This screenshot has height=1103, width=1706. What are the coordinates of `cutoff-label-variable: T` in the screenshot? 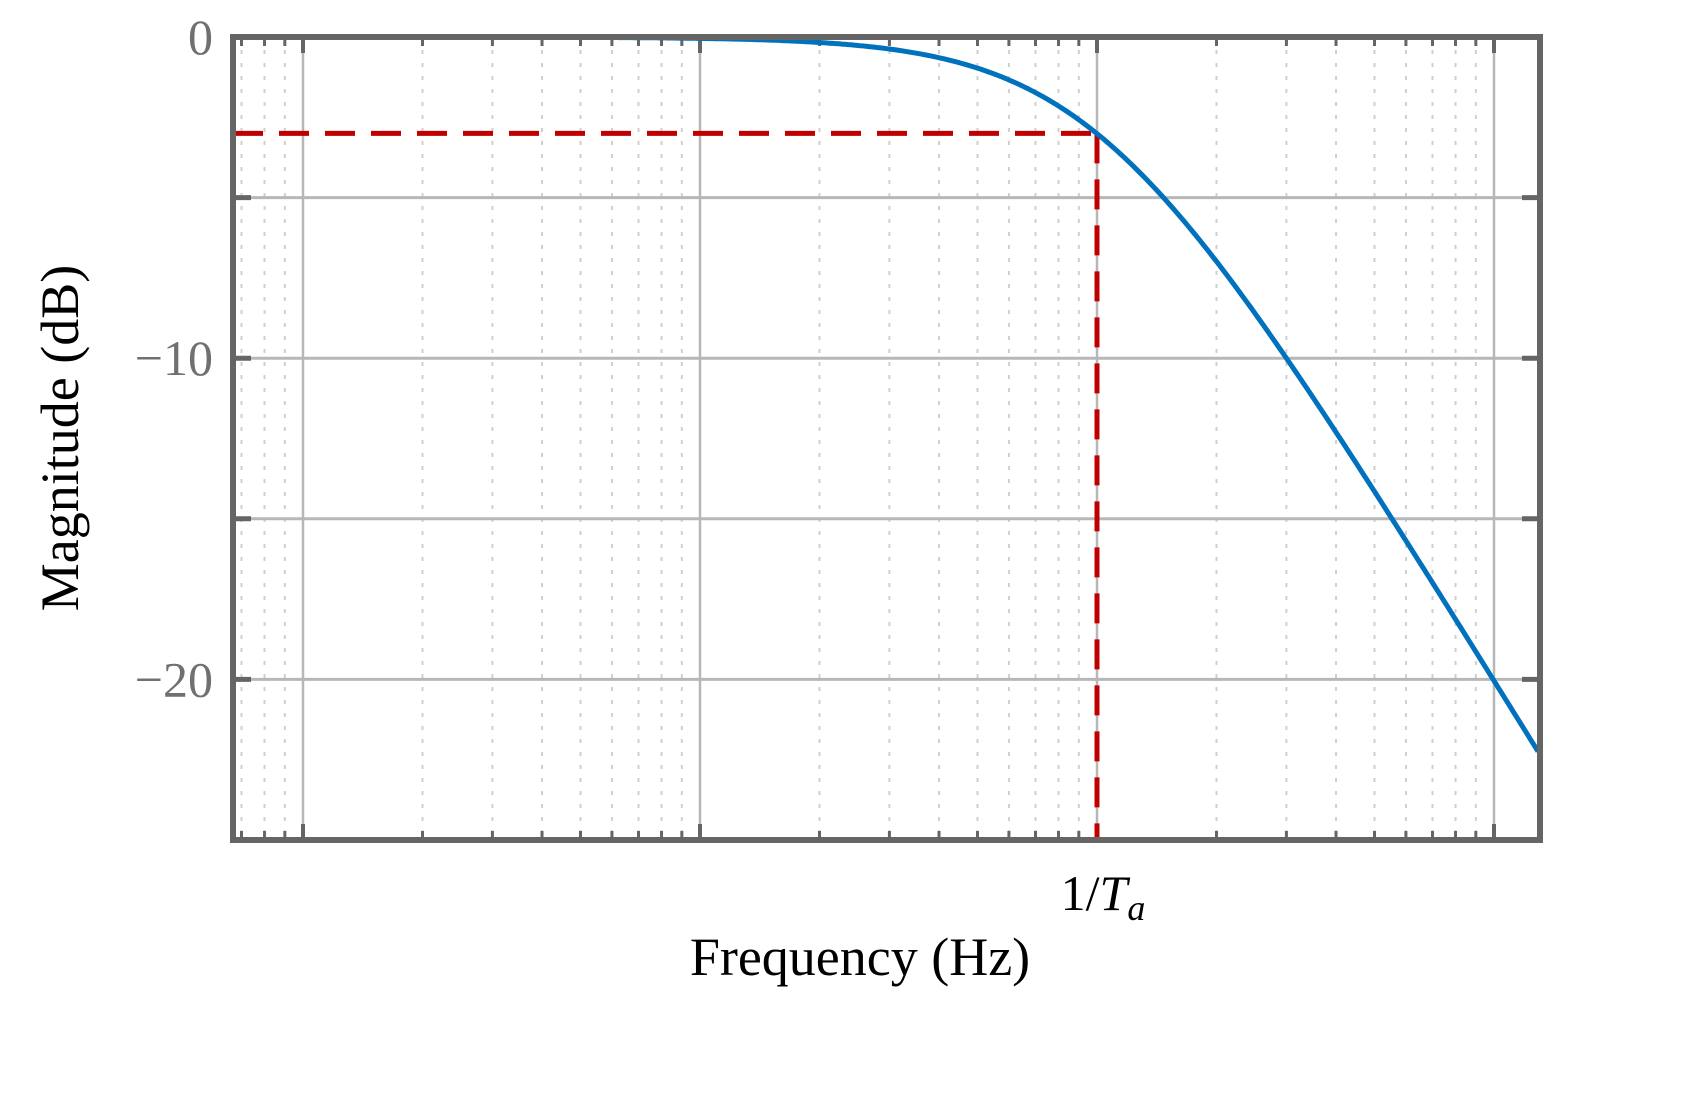 It's located at (1115, 893).